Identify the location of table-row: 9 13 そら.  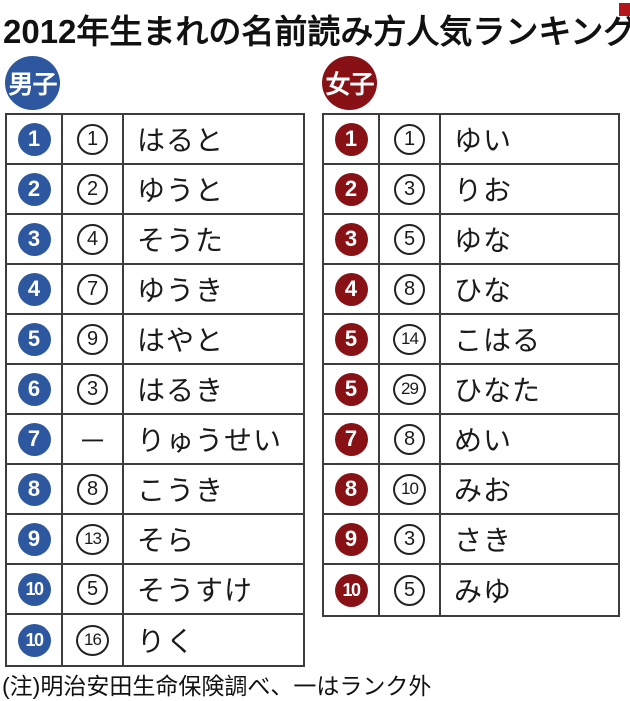
(155, 540).